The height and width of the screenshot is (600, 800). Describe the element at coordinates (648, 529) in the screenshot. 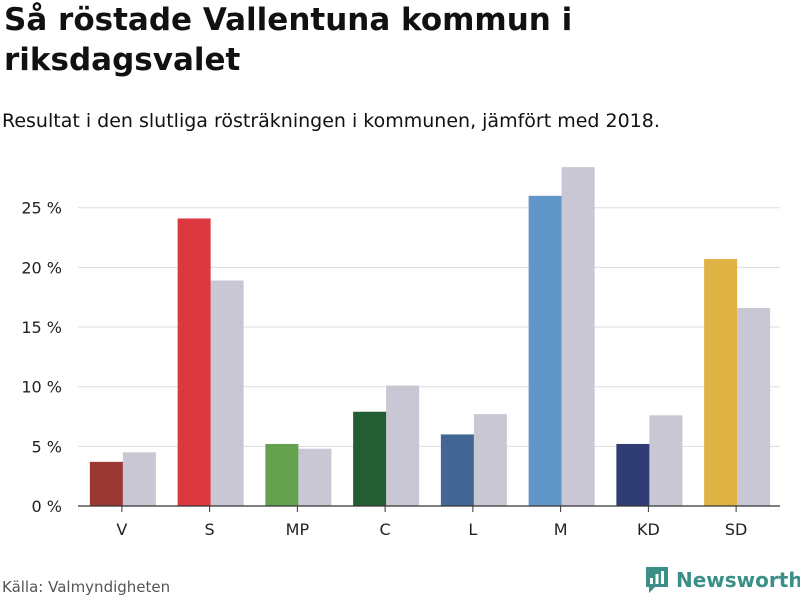

I see `x-tick-label: KD` at that location.